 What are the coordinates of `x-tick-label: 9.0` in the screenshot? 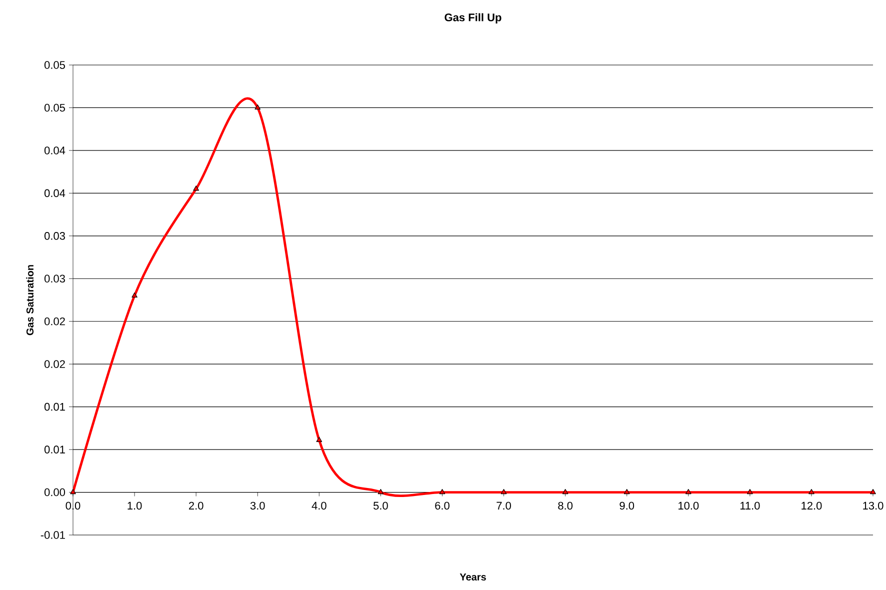 It's located at (627, 506).